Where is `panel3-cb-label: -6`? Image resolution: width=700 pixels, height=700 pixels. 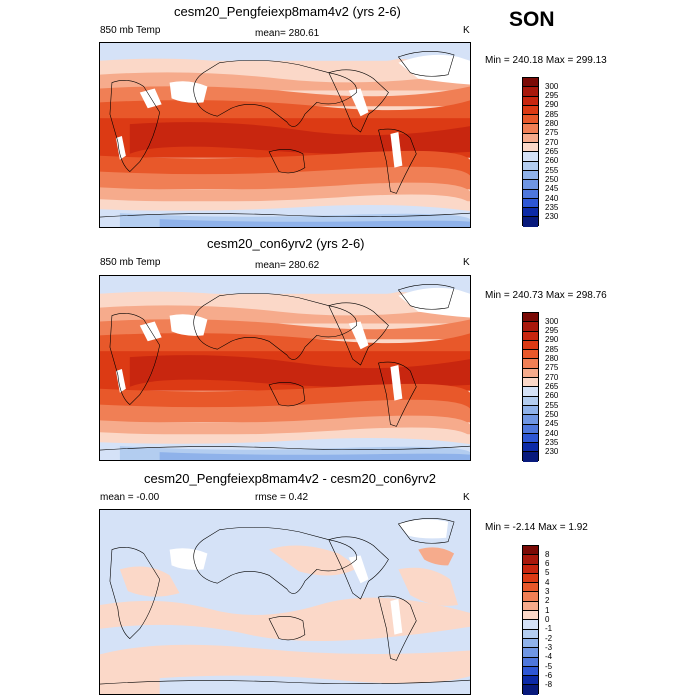 panel3-cb-label: -6 is located at coordinates (549, 675).